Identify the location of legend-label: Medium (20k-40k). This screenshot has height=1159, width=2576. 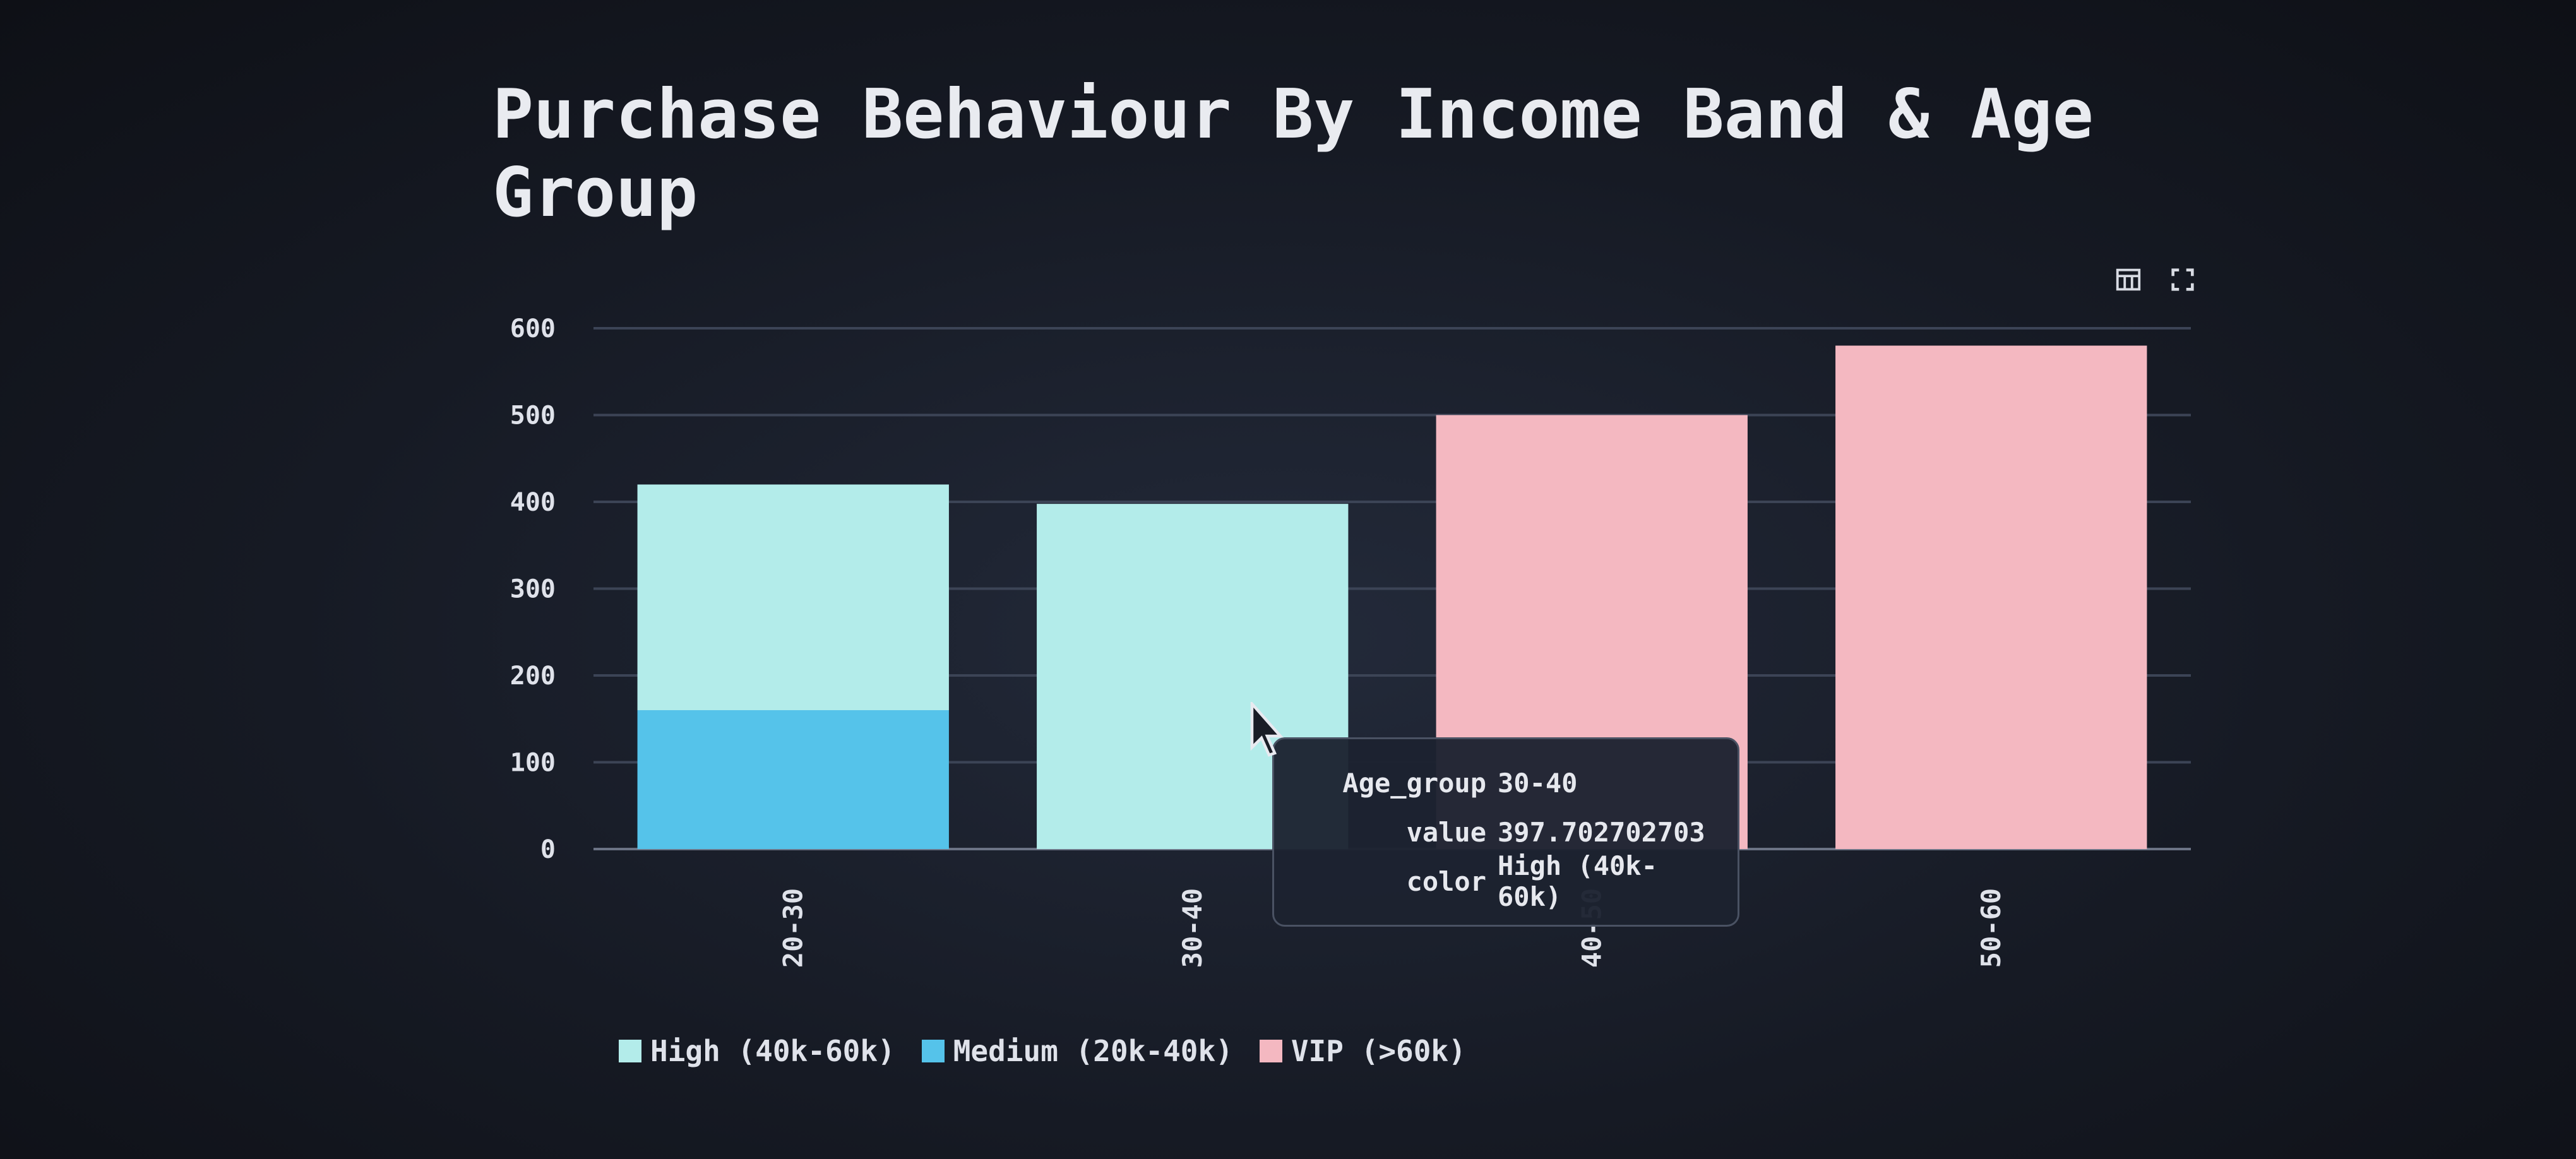
(1093, 1051).